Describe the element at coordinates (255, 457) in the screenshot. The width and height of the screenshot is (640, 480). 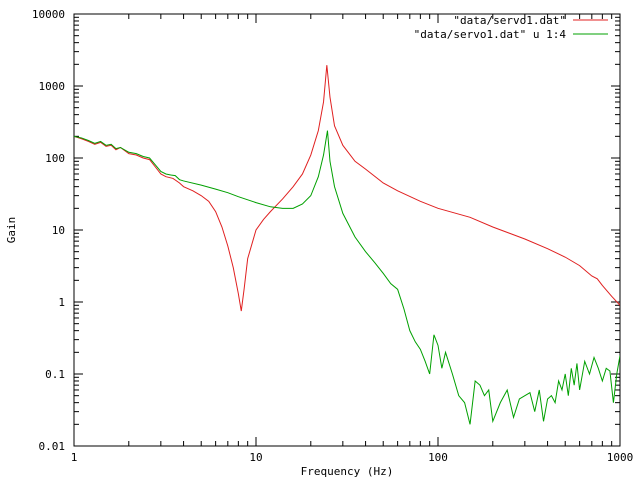
I see `x-tick-label: 10` at that location.